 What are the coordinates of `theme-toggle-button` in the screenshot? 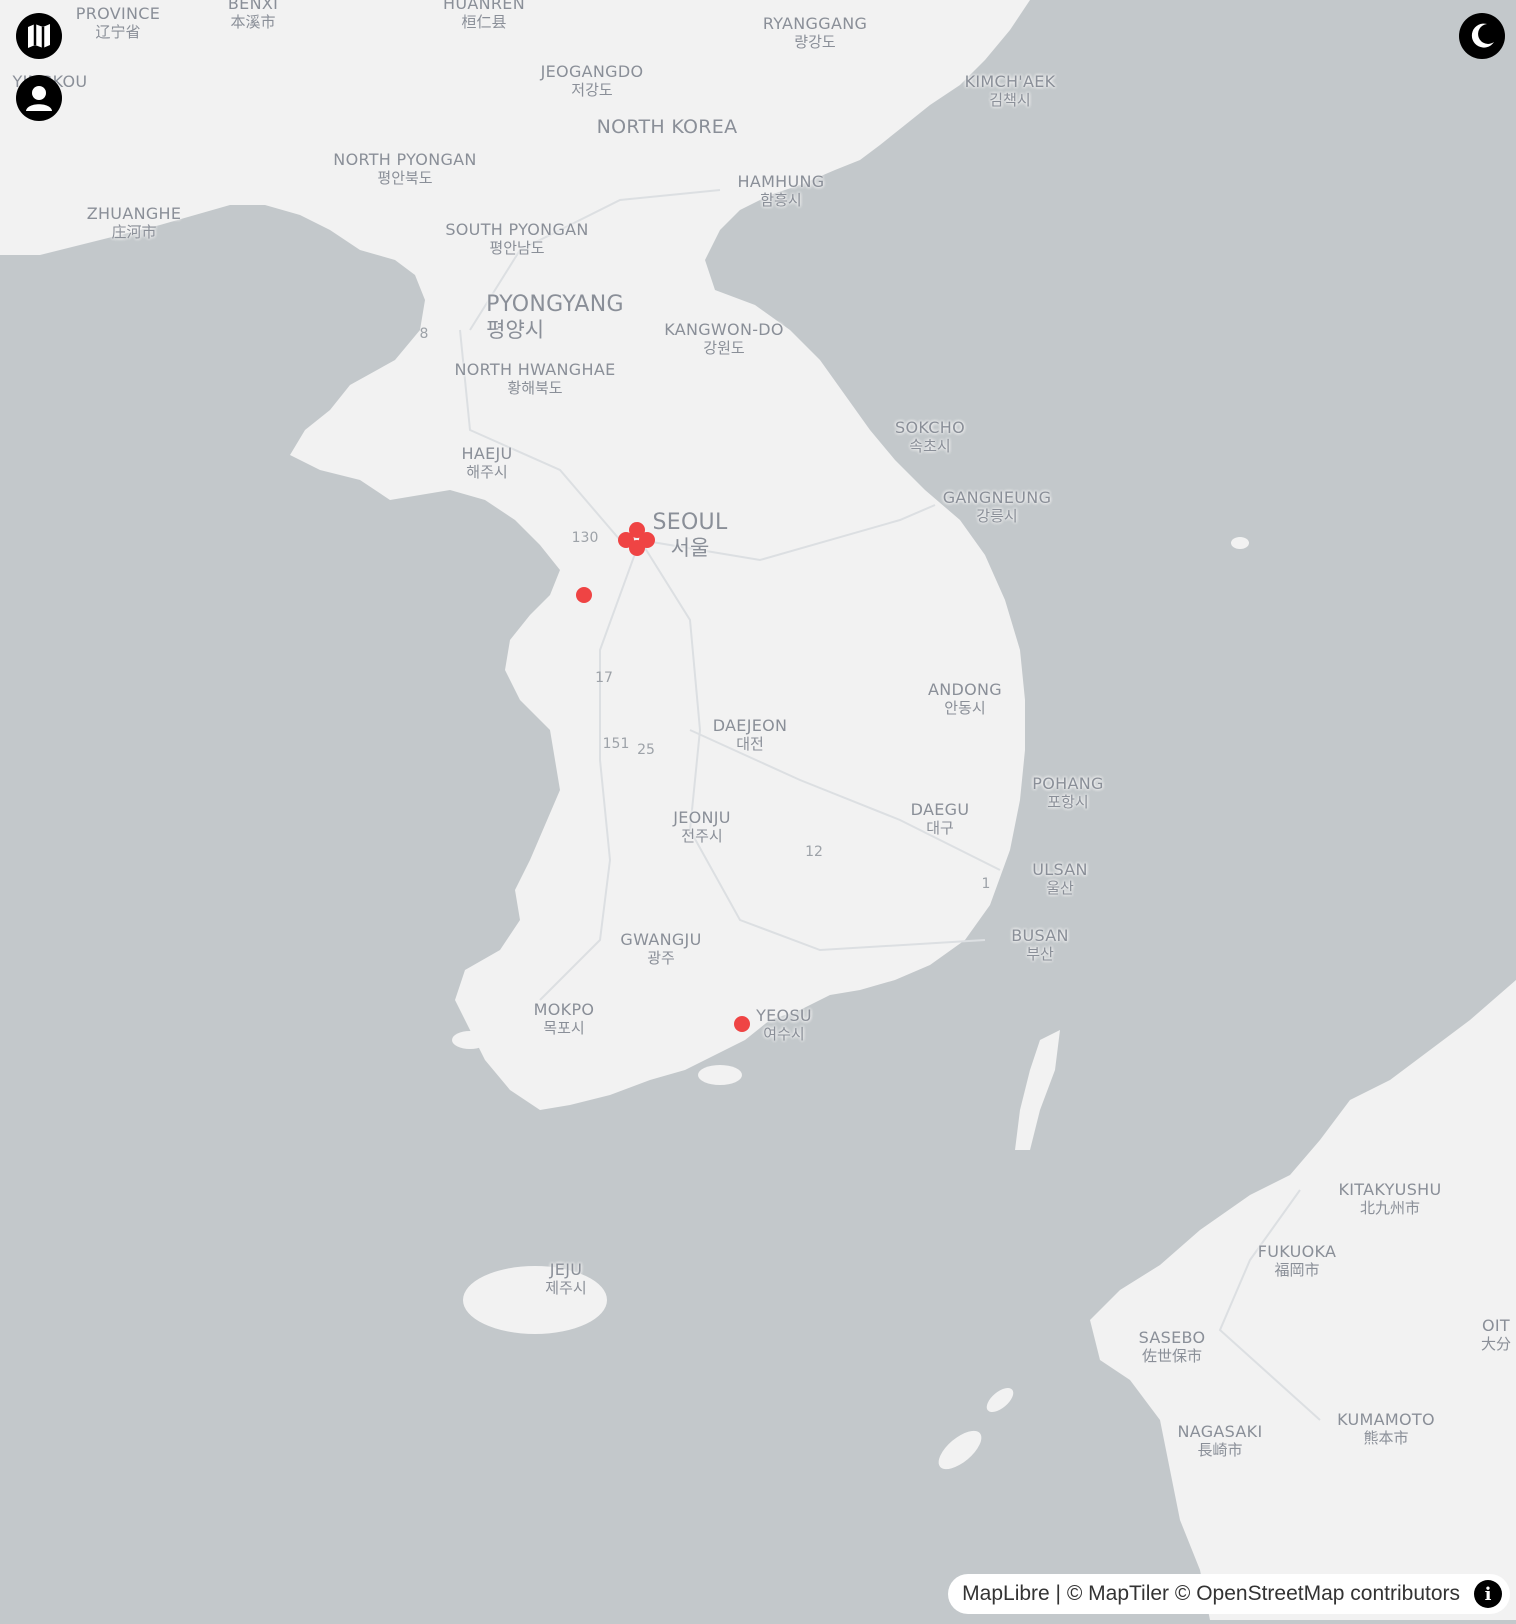 It's located at (1482, 36).